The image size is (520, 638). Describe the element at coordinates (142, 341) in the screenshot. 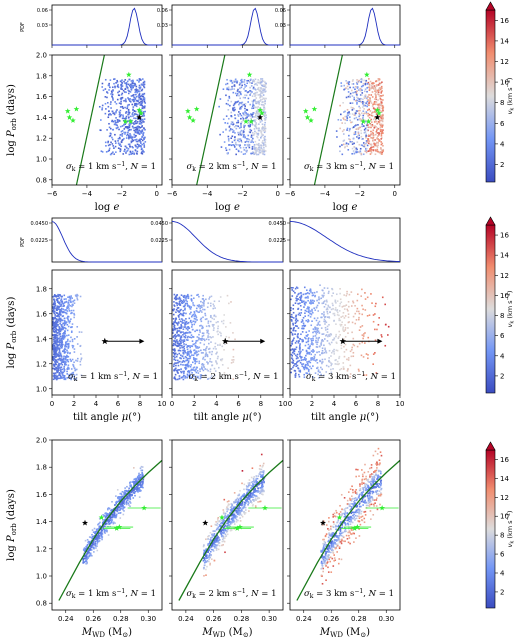

I see `arrow-head` at that location.